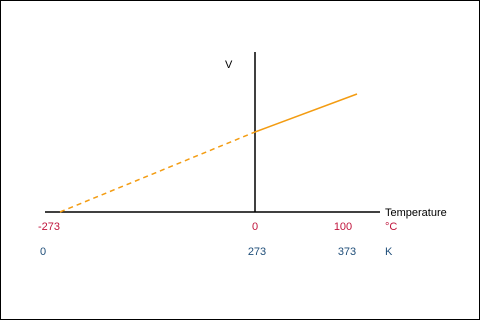 The width and height of the screenshot is (480, 320). Describe the element at coordinates (347, 252) in the screenshot. I see `kelvin-tick: 373` at that location.